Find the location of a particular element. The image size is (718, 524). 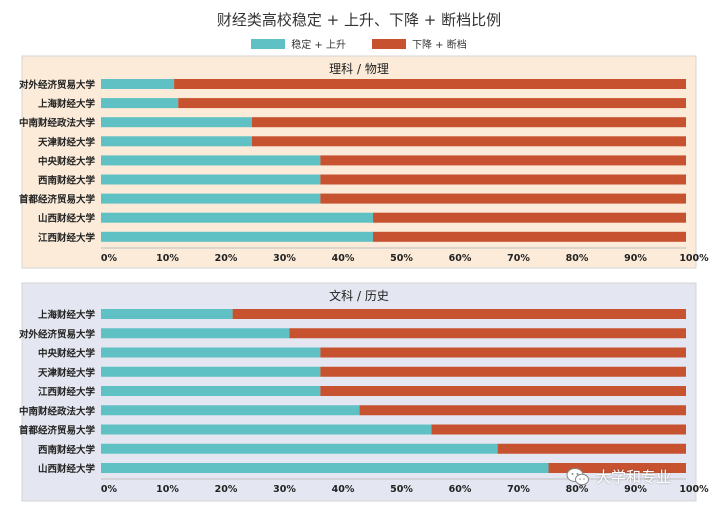

legend-item-stable: 稳定 + 上升 is located at coordinates (298, 43).